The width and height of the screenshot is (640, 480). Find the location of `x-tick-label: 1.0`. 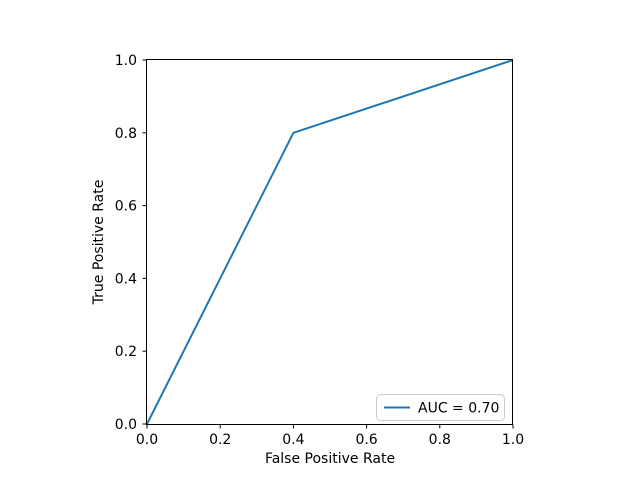

x-tick-label: 1.0 is located at coordinates (513, 440).